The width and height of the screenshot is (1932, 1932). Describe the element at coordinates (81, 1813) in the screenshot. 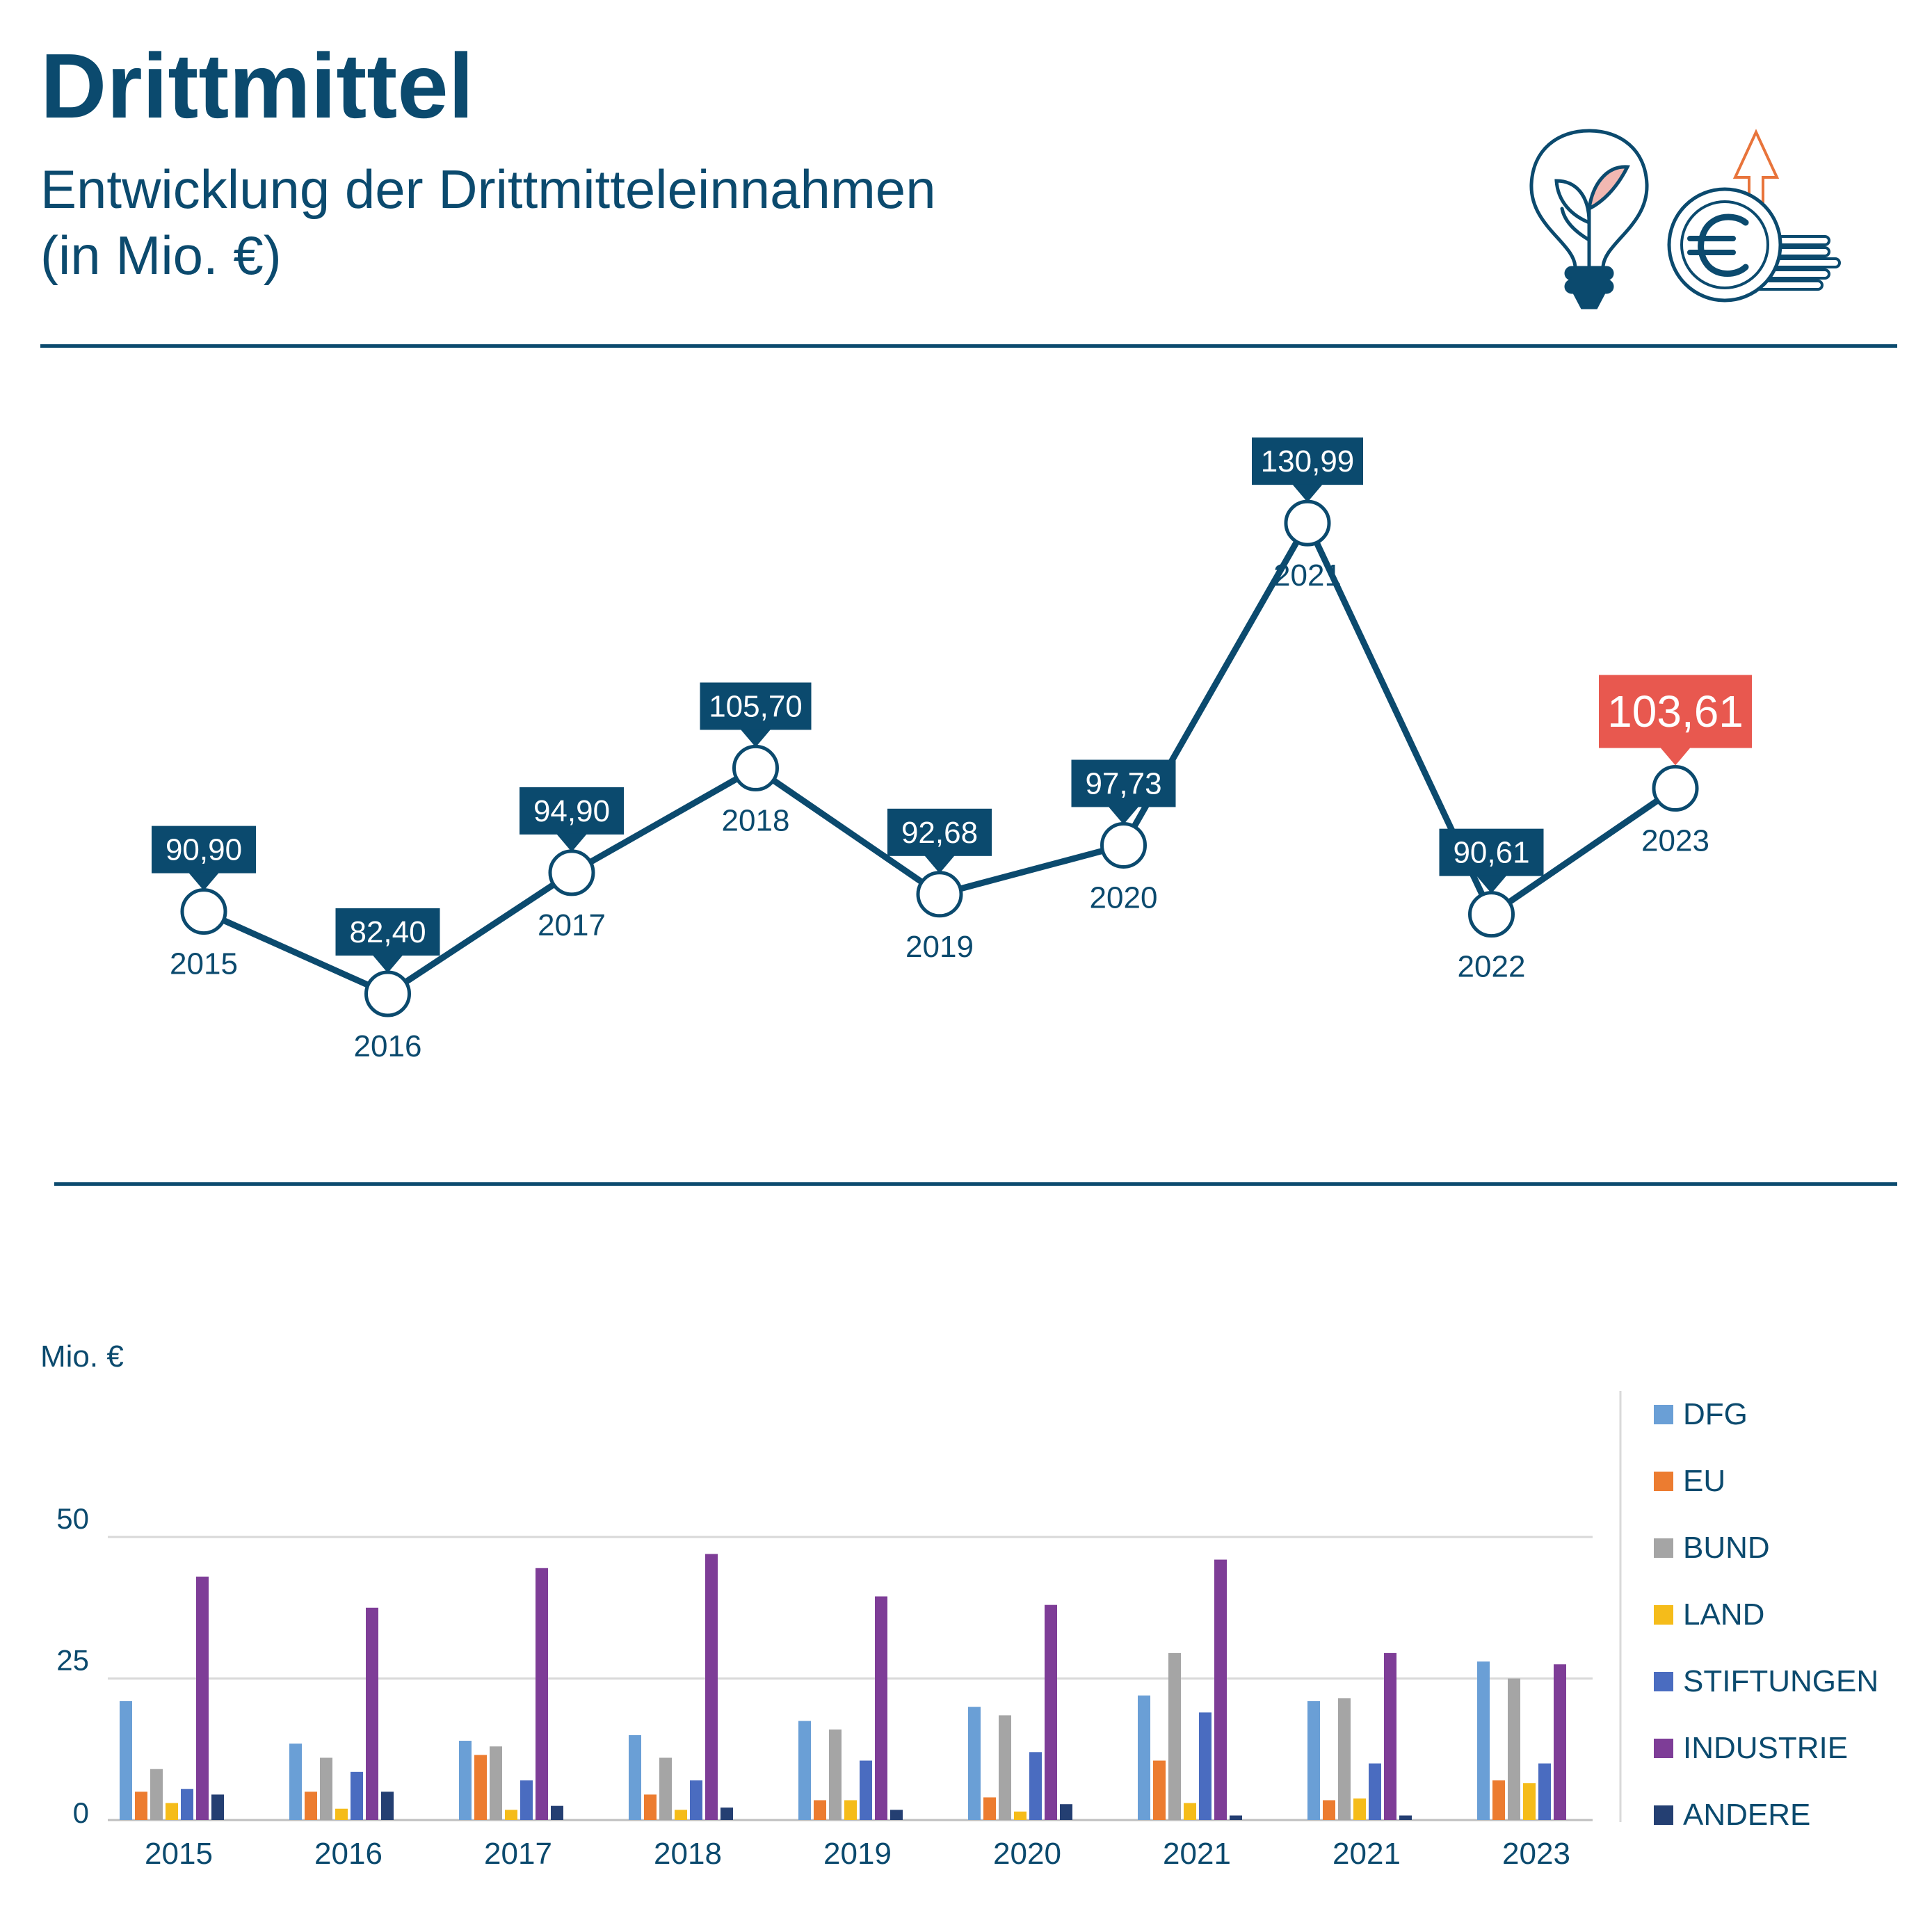

I see `y-tick-label: 0` at that location.